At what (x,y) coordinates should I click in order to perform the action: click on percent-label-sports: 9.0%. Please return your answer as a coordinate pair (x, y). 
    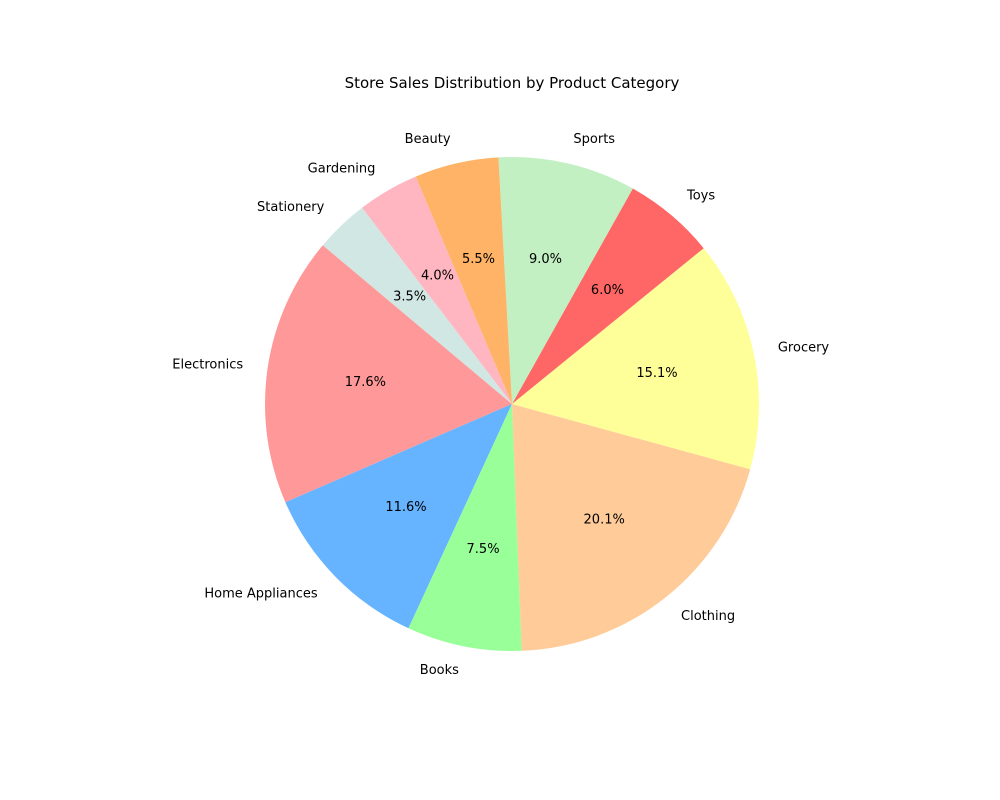
    Looking at the image, I should click on (545, 259).